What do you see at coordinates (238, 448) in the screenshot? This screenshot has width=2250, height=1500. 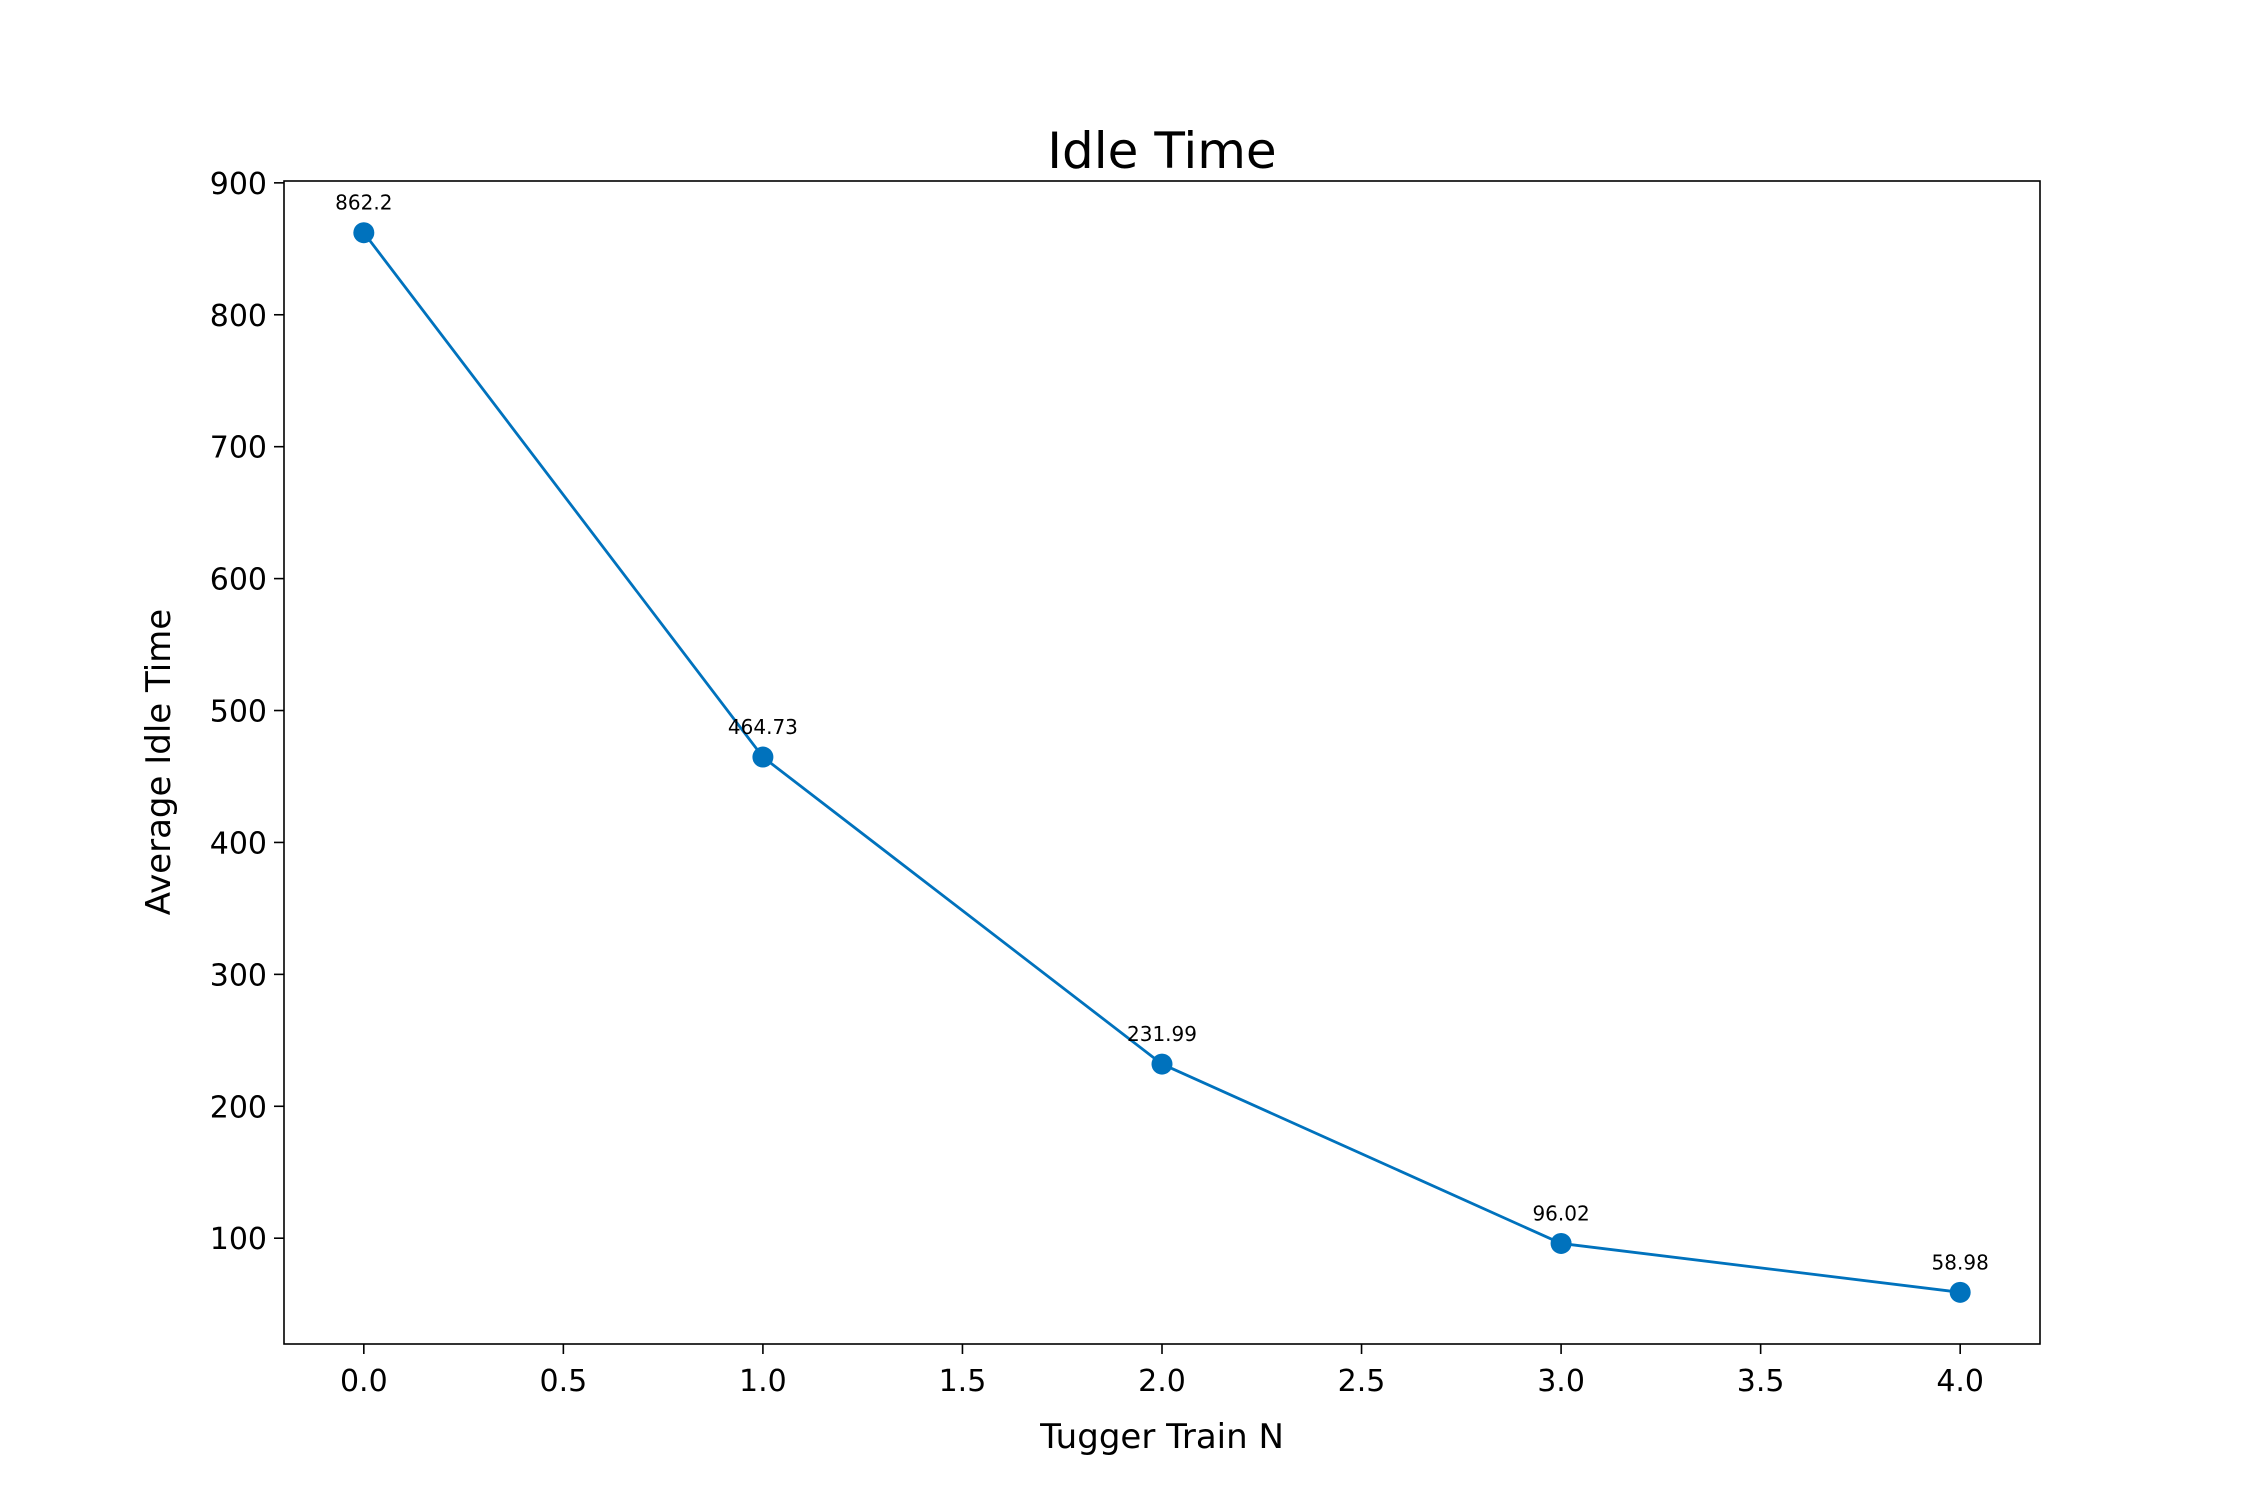 I see `y-tick-label: 700` at bounding box center [238, 448].